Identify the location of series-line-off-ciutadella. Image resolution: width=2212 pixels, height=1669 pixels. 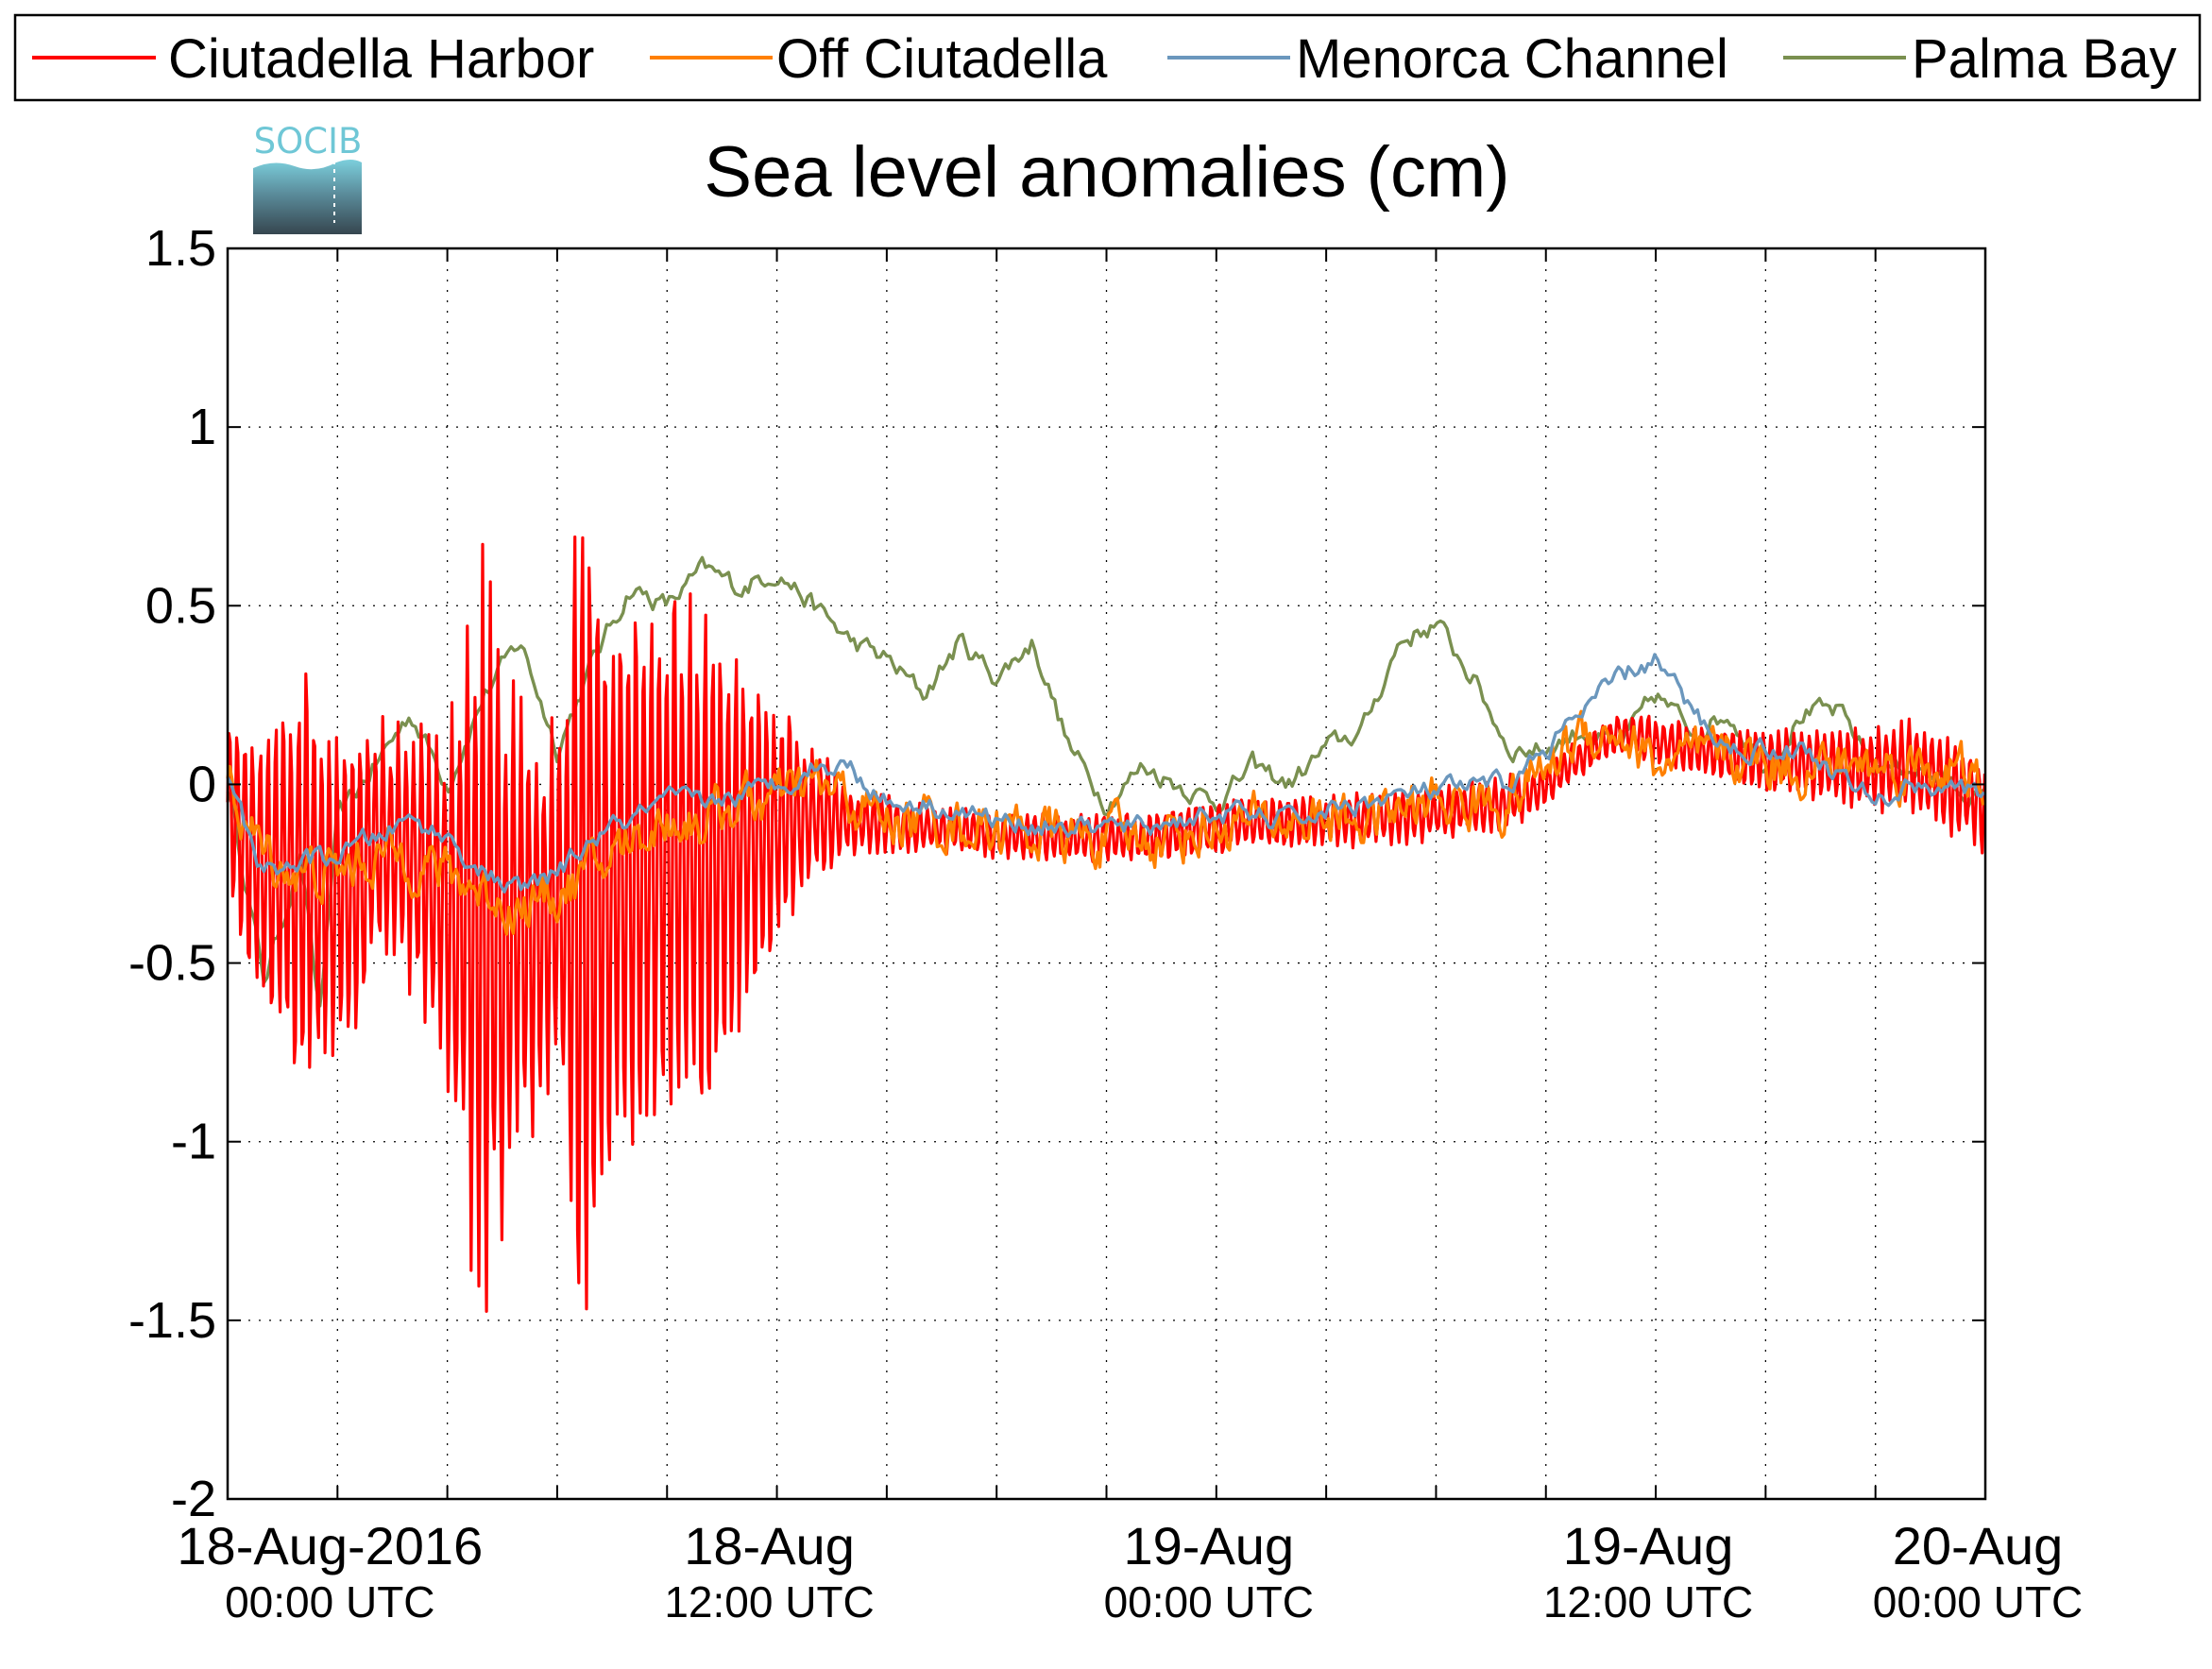
(1105, 823).